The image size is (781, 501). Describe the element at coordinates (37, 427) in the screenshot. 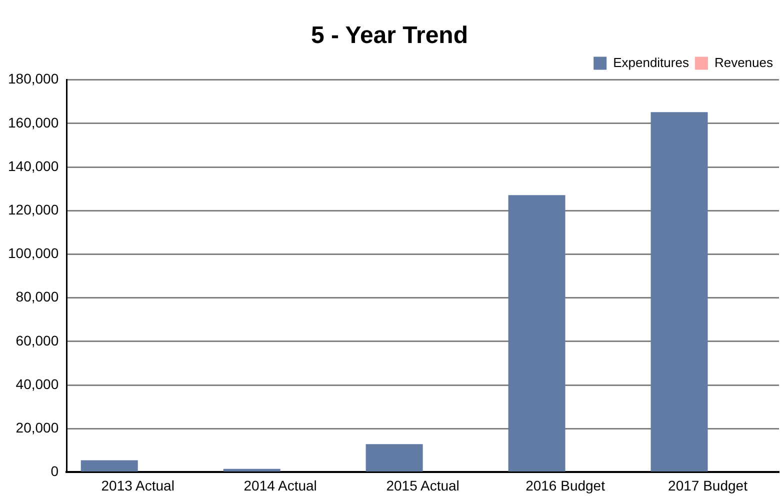

I see `y-tick-label: 20,000` at that location.